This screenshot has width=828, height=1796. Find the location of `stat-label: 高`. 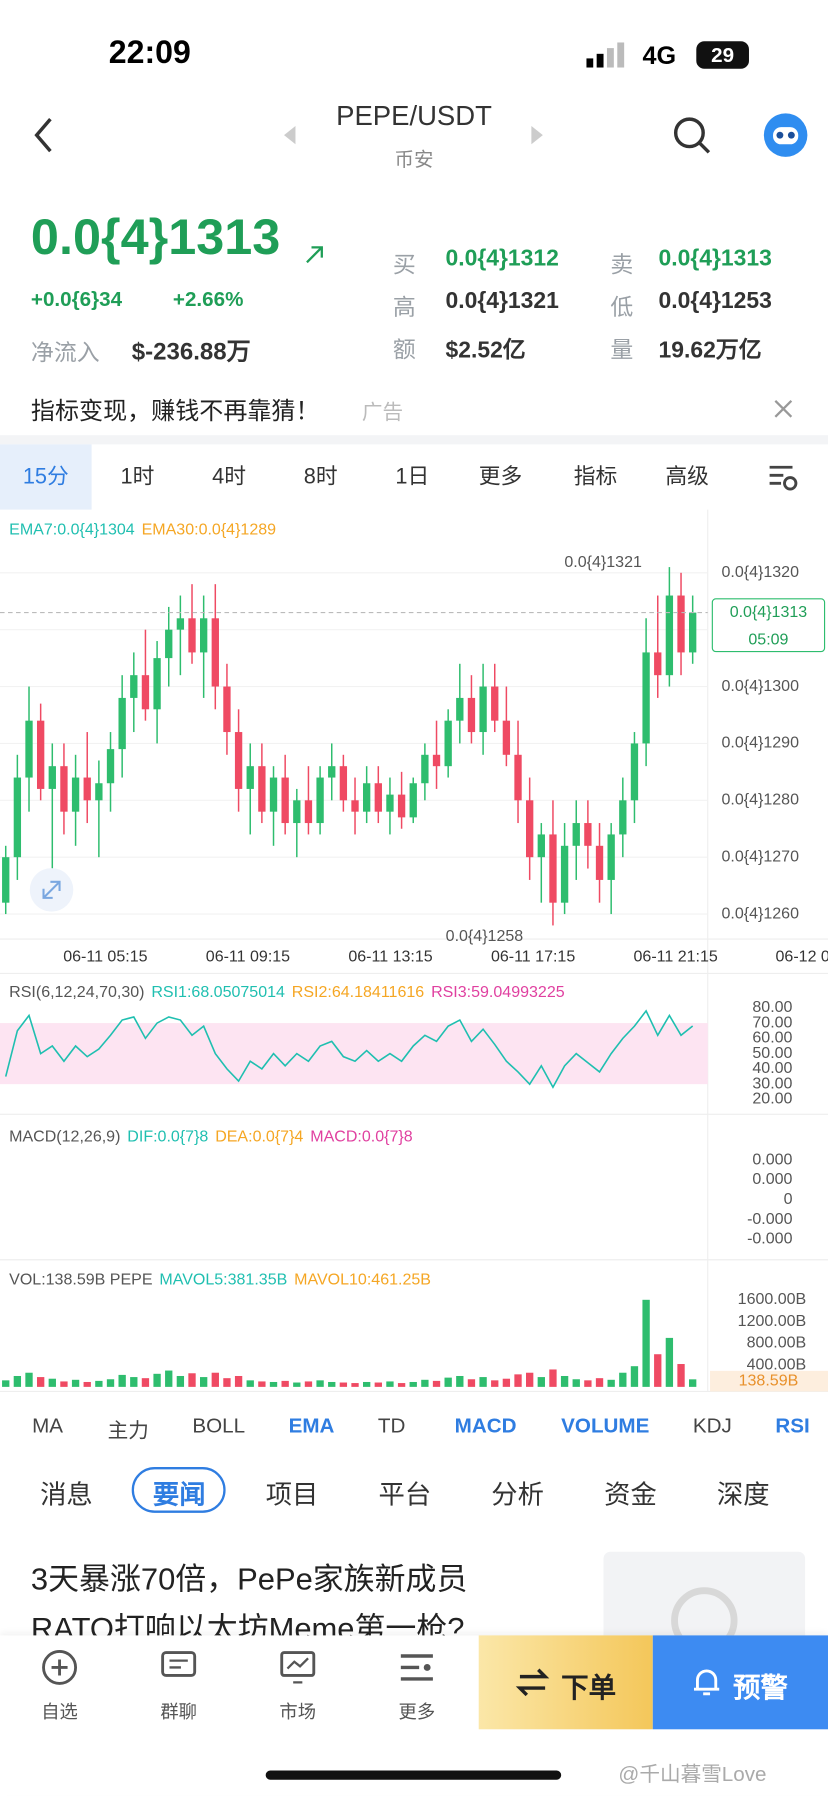

stat-label: 高 is located at coordinates (404, 308).